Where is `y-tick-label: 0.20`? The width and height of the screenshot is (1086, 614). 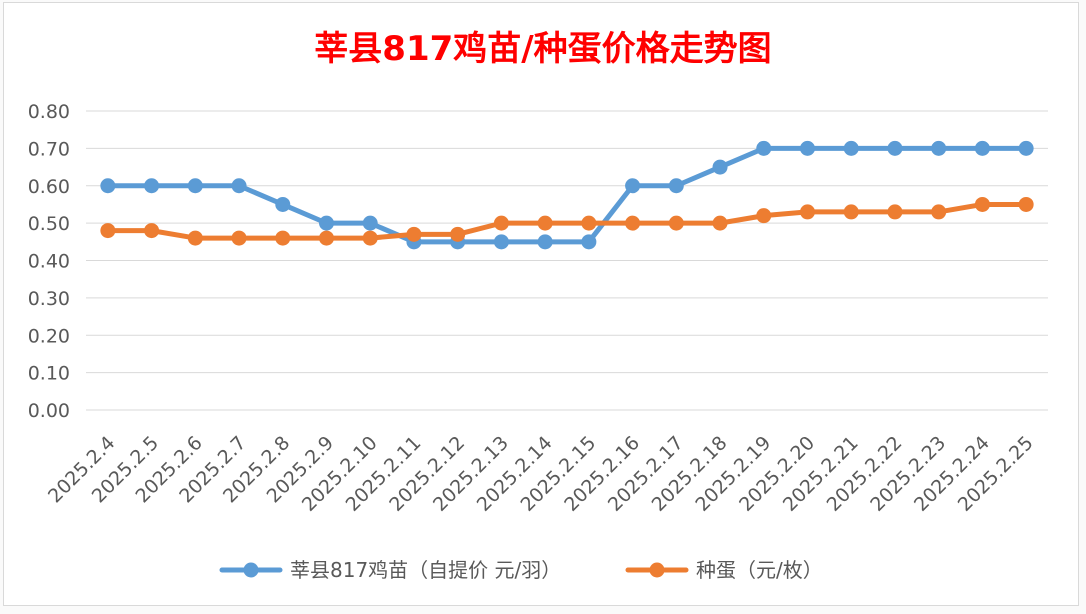 y-tick-label: 0.20 is located at coordinates (49, 336).